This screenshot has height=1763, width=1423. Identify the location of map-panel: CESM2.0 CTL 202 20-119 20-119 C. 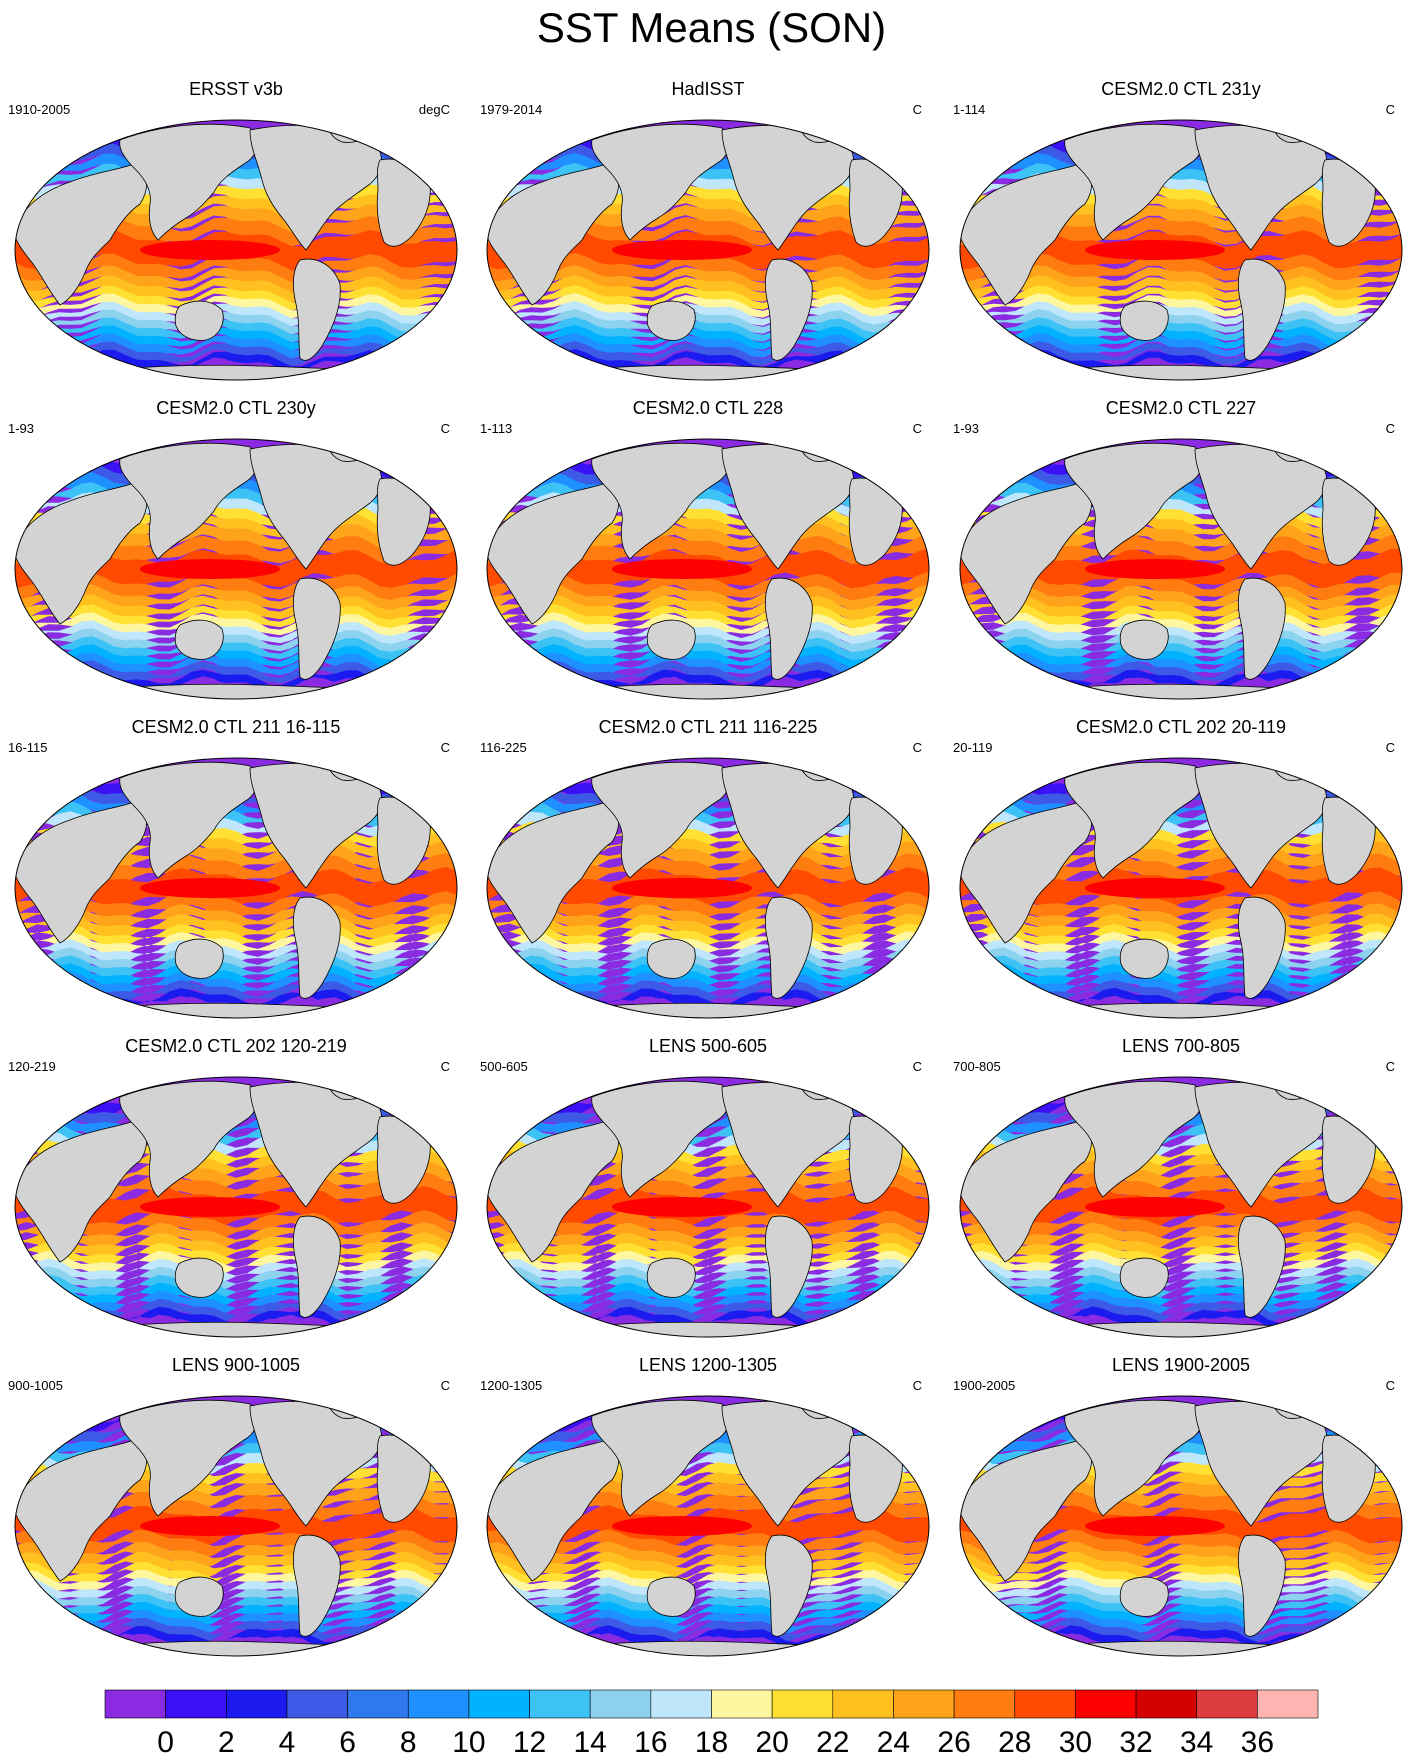
(1181, 876).